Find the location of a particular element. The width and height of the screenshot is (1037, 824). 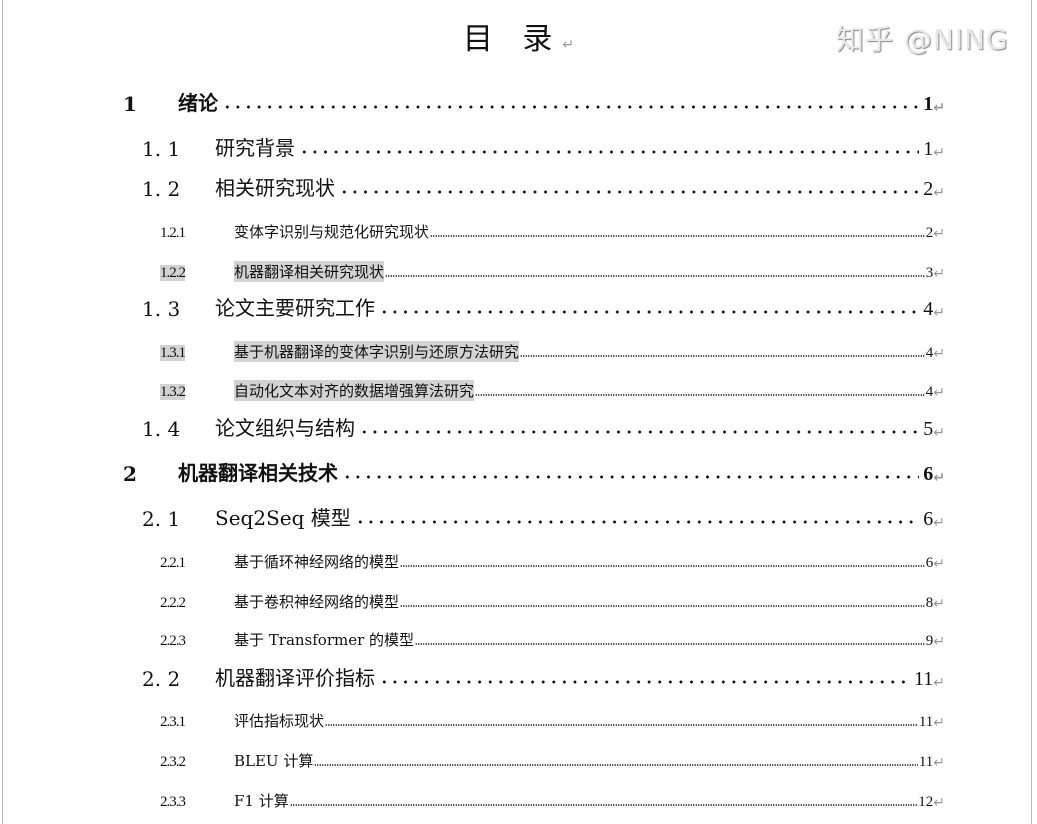

toc-entry: 2.2.3 基于 Transformer 的模型 9 ↵ is located at coordinates (552, 636).